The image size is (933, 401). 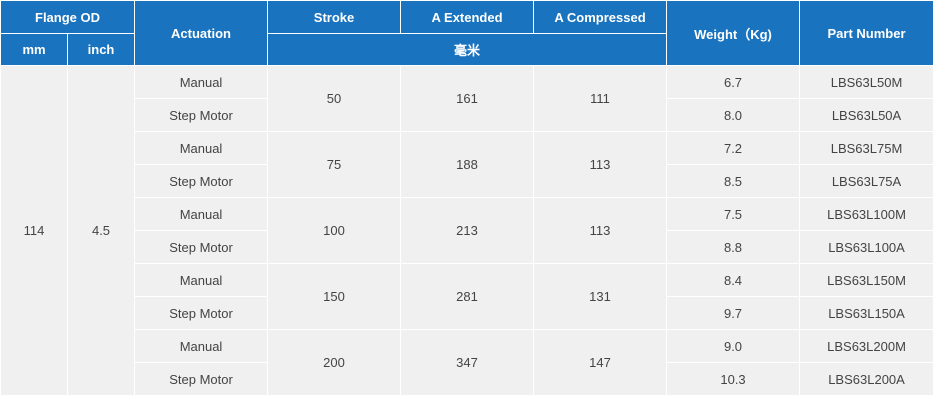 What do you see at coordinates (866, 247) in the screenshot?
I see `cell-part-number: LBS63L100A` at bounding box center [866, 247].